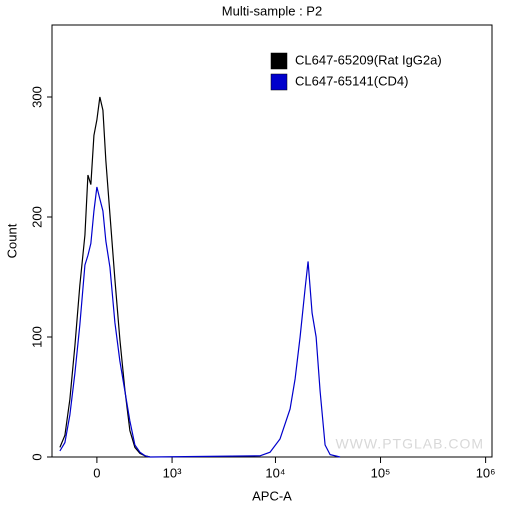 This screenshot has width=512, height=508. What do you see at coordinates (36, 217) in the screenshot?
I see `y-tick-label: 200` at bounding box center [36, 217].